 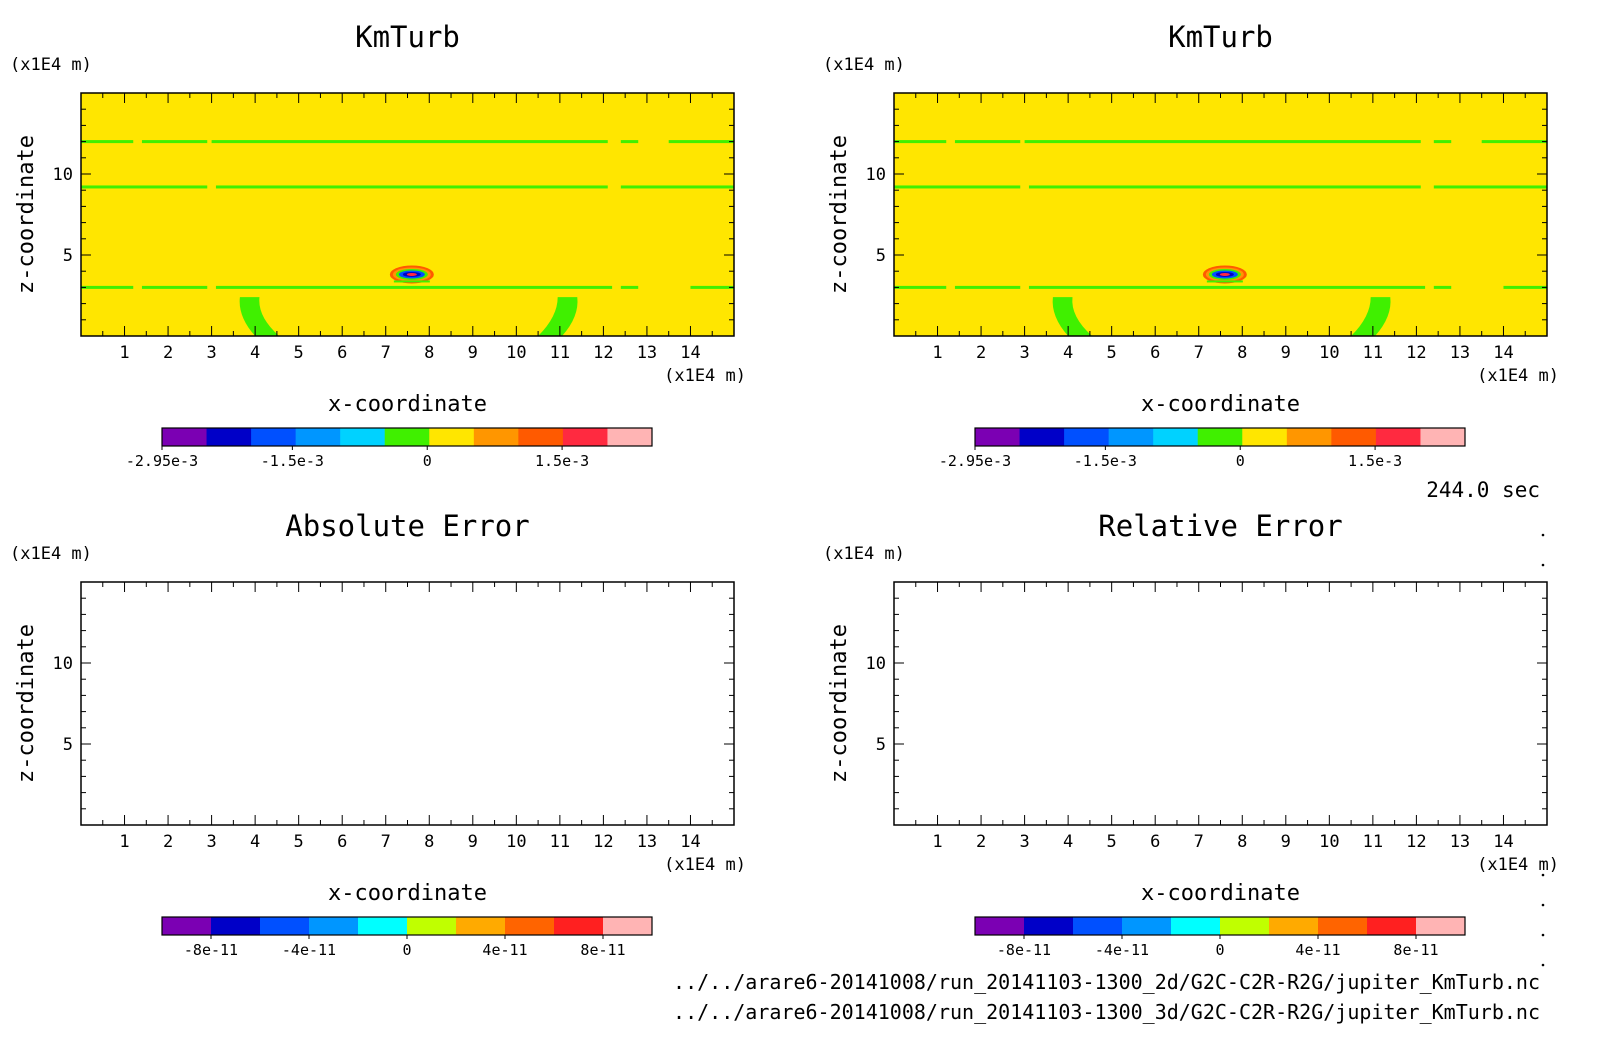 What do you see at coordinates (1286, 842) in the screenshot?
I see `x-tick-label: 9` at bounding box center [1286, 842].